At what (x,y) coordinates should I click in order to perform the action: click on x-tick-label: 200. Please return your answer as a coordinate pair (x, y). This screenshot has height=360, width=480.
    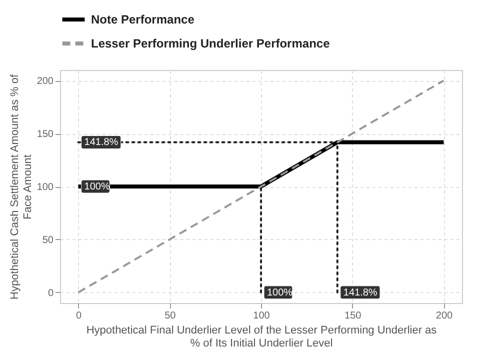
    Looking at the image, I should click on (445, 316).